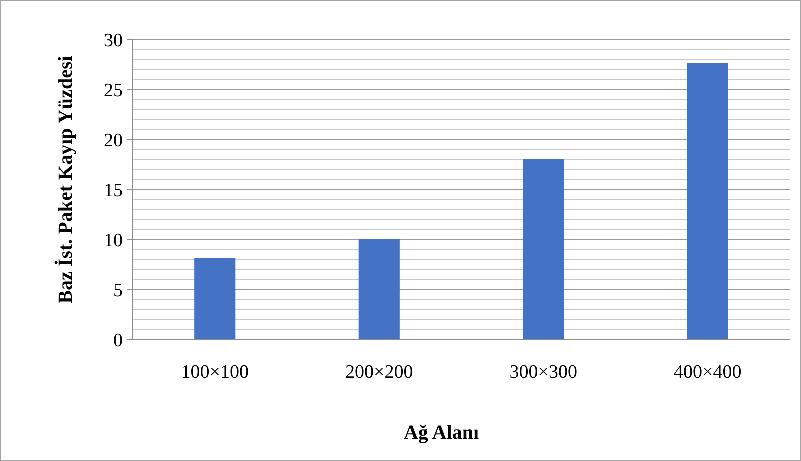 Image resolution: width=801 pixels, height=461 pixels. What do you see at coordinates (65, 180) in the screenshot?
I see `y-axis-title: Baz İst. Paket Kayıp Yüzdesi` at bounding box center [65, 180].